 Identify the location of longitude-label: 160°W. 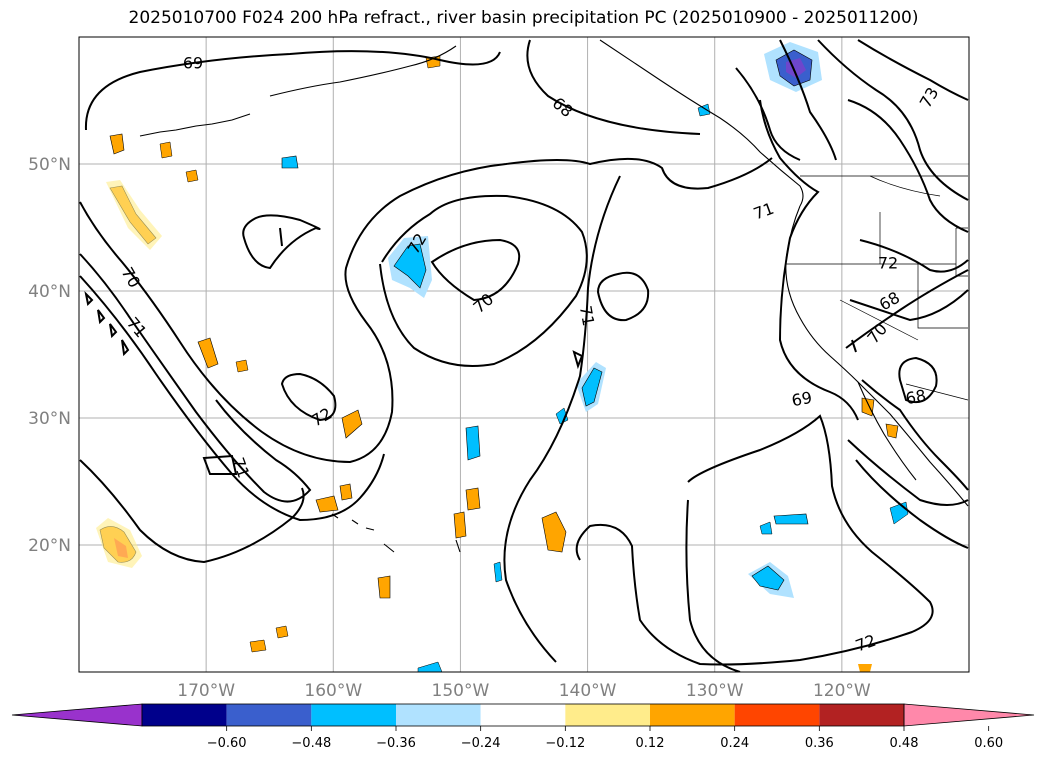
(333, 691).